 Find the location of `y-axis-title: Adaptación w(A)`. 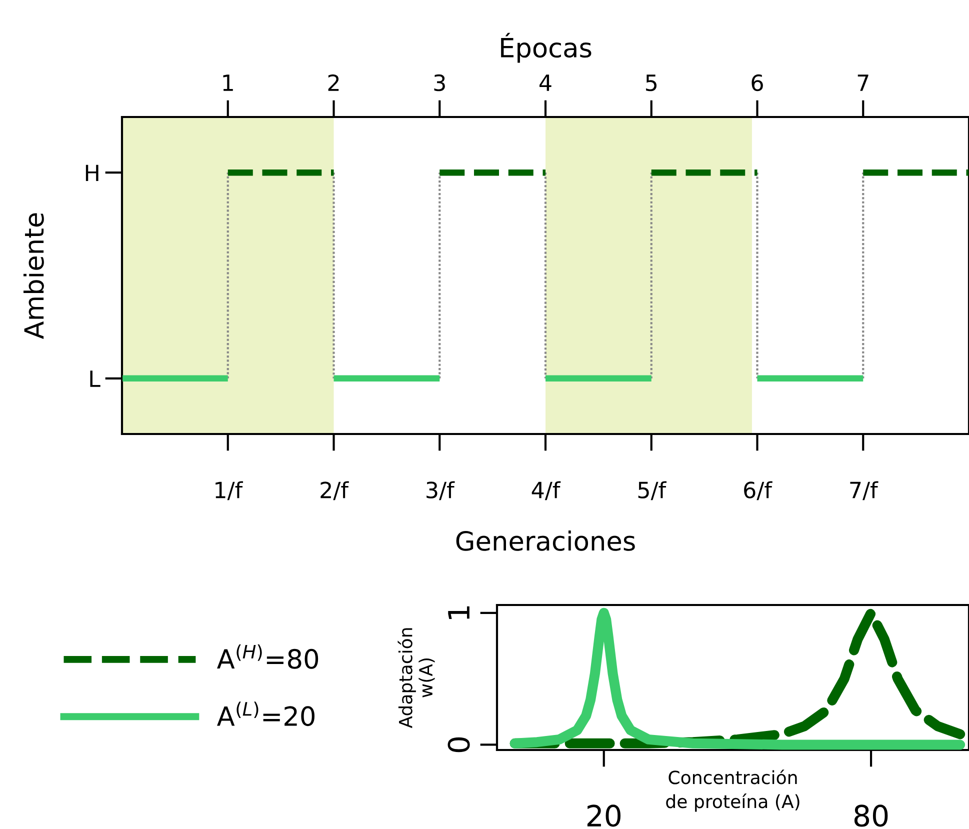

y-axis-title: Adaptación w(A) is located at coordinates (416, 678).